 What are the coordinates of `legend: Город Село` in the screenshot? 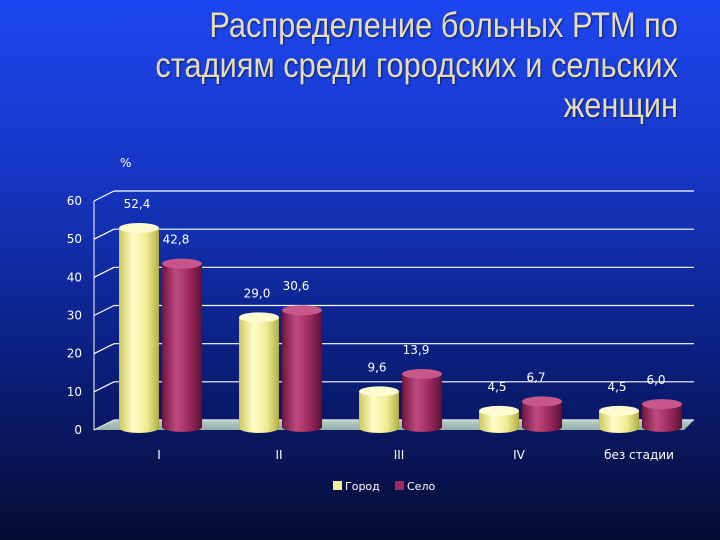 It's located at (384, 486).